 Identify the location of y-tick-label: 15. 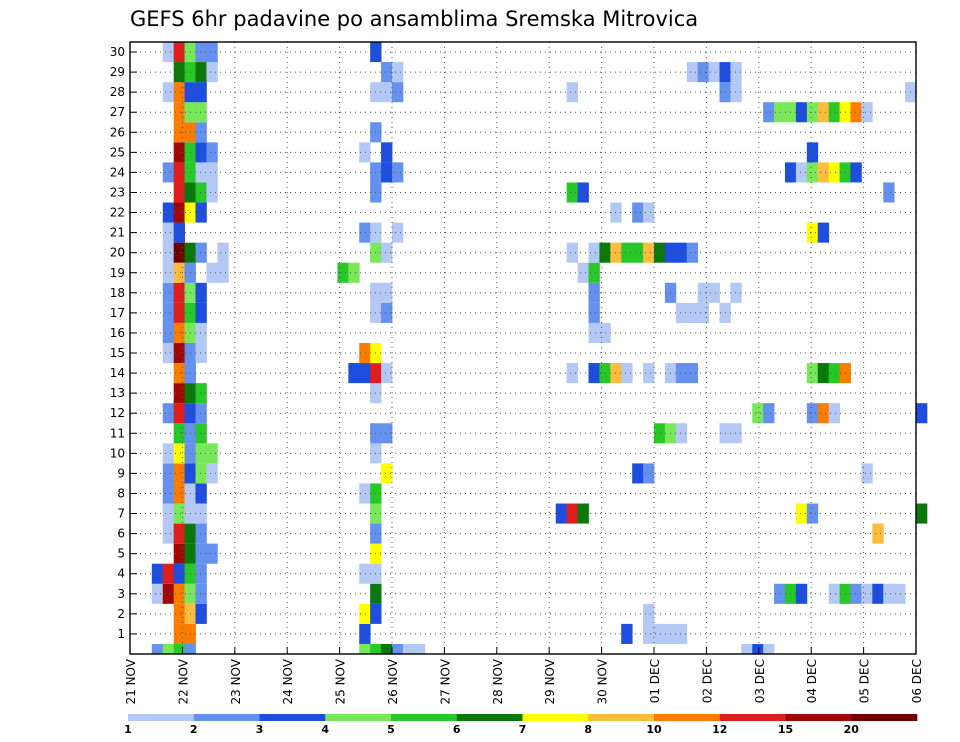
(117, 353).